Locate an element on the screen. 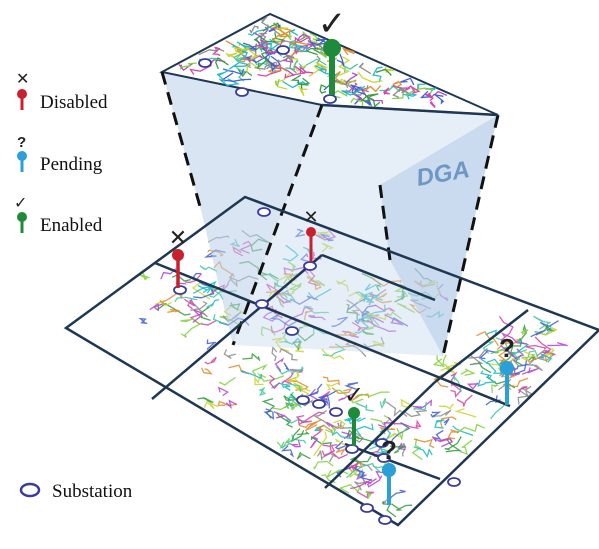 Image resolution: width=599 pixels, height=549 pixels. enabled-pin-head is located at coordinates (22, 217).